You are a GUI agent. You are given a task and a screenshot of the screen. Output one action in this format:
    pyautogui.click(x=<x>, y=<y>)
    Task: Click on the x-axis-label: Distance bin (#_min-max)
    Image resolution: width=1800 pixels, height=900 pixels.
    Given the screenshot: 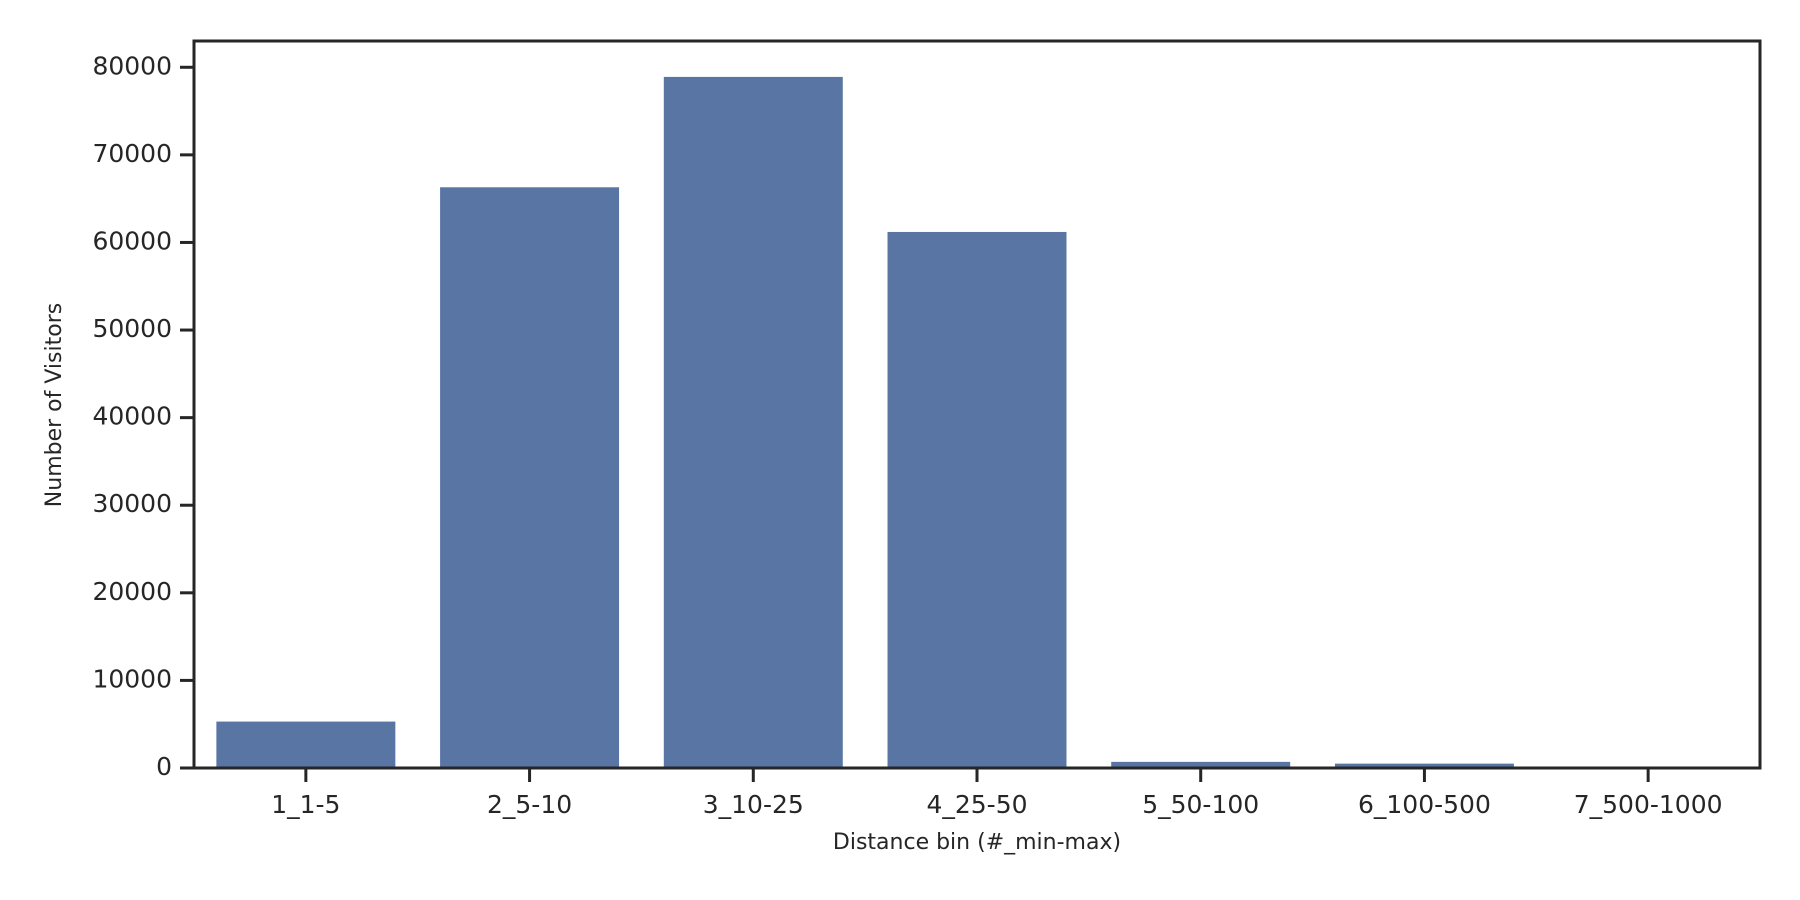 What is the action you would take?
    pyautogui.click(x=977, y=842)
    